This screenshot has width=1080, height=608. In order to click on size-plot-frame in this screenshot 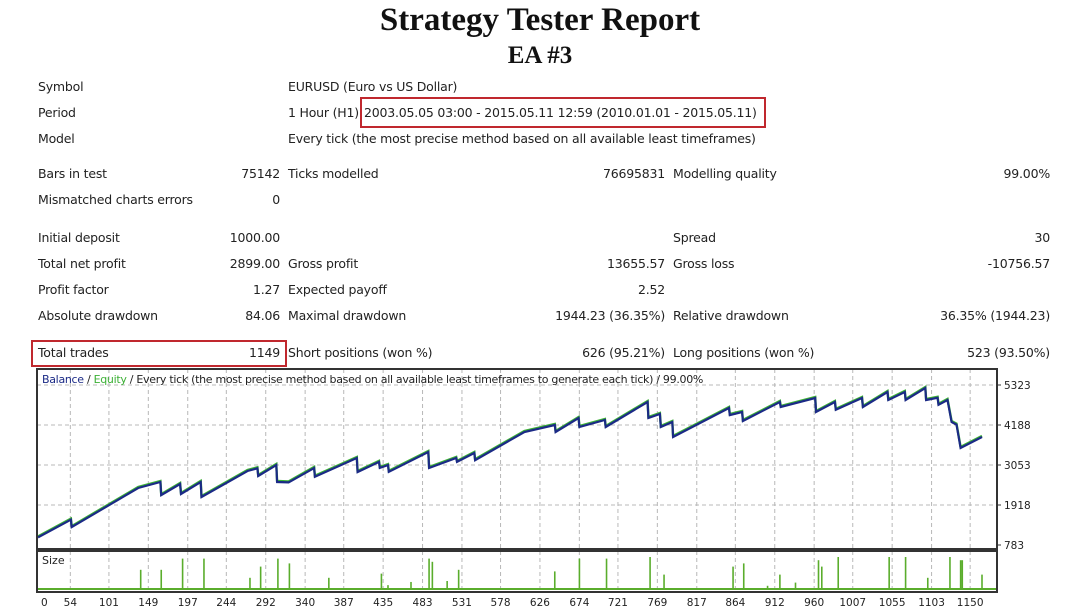, I will do `click(517, 571)`.